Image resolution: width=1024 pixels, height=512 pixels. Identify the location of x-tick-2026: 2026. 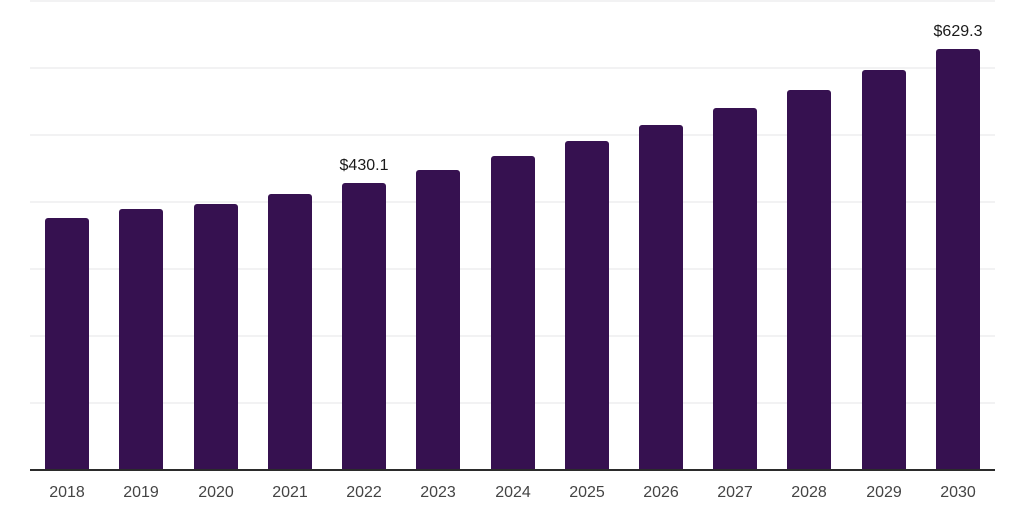
(661, 492).